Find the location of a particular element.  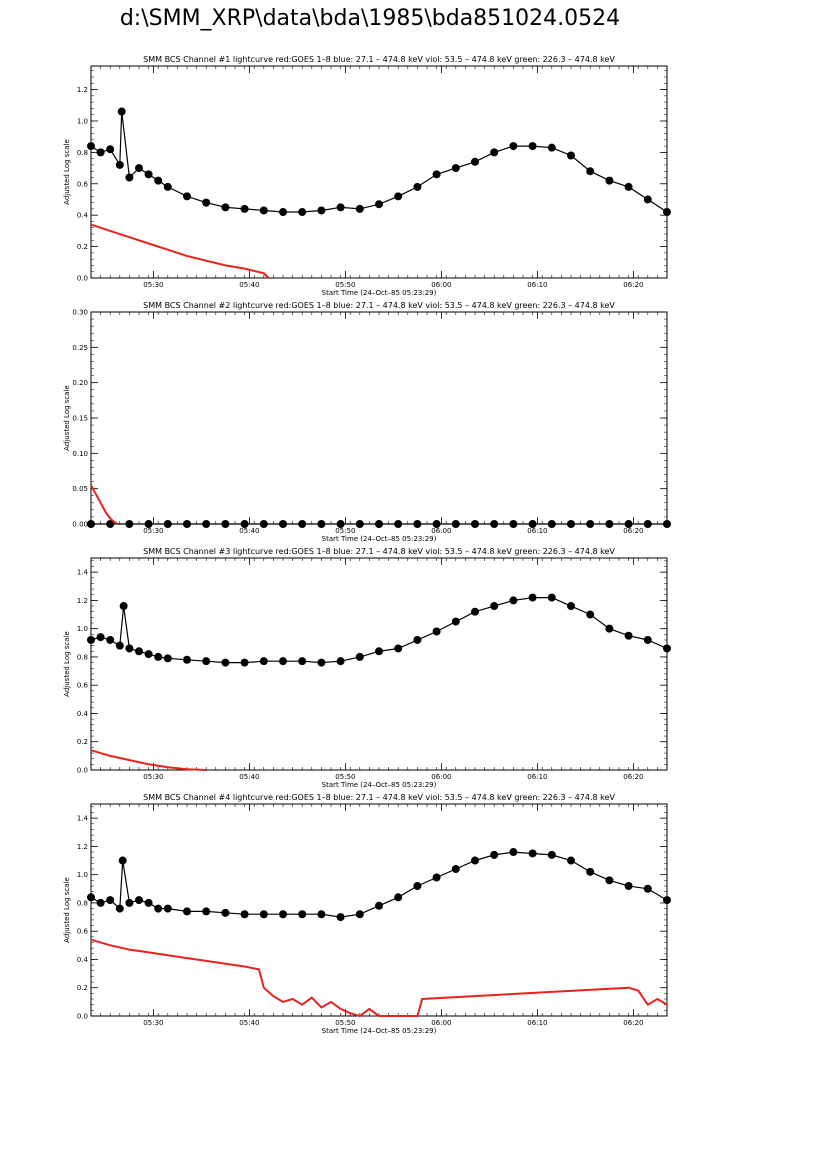

x-tick-label: 05:30 is located at coordinates (153, 1023).